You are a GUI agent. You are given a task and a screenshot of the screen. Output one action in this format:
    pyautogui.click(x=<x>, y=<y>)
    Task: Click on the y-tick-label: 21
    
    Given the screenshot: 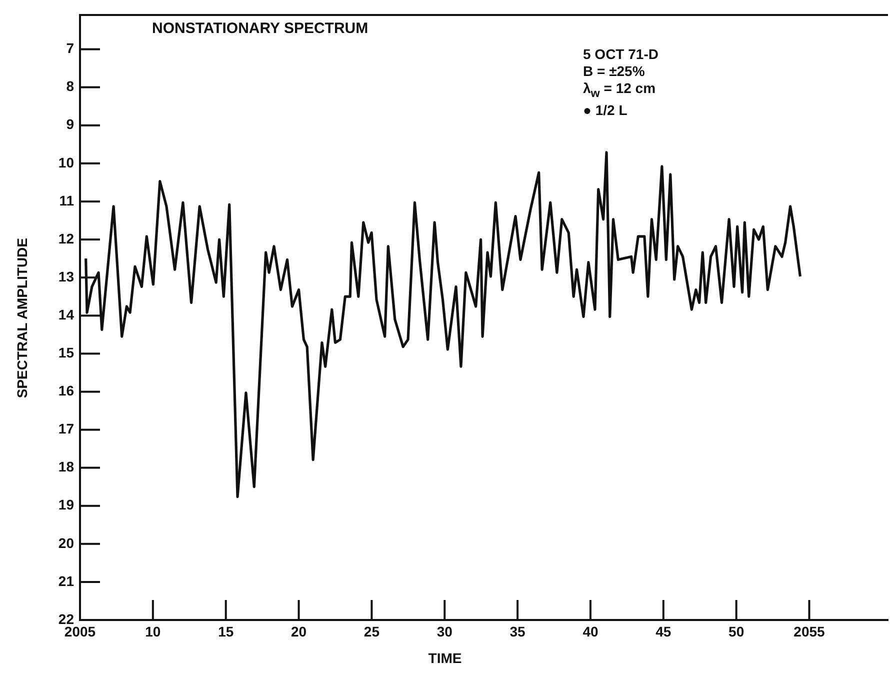 What is the action you would take?
    pyautogui.click(x=66, y=580)
    